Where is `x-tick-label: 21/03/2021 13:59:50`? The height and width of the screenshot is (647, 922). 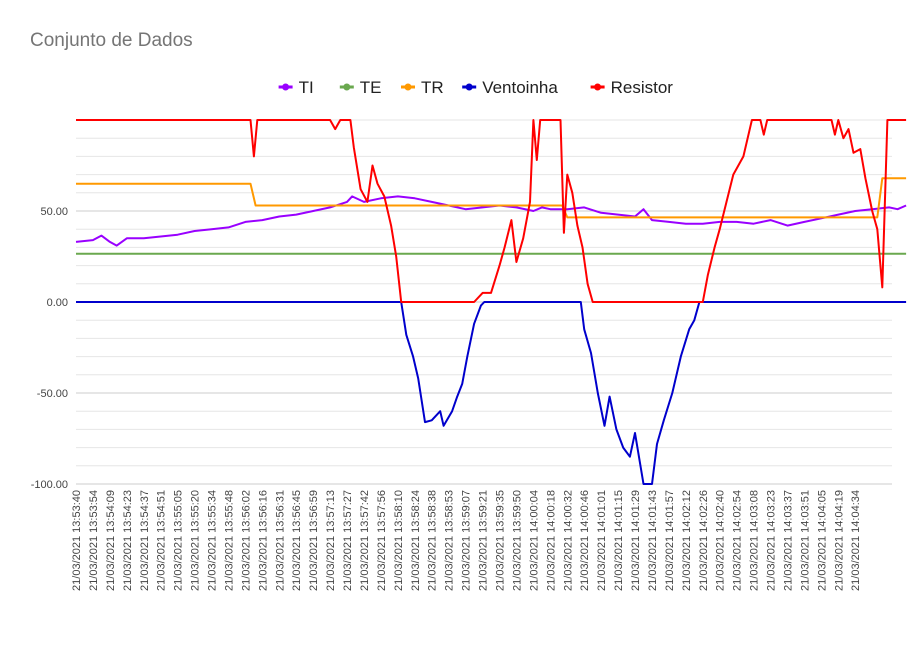 x-tick-label: 21/03/2021 13:59:50 is located at coordinates (517, 540).